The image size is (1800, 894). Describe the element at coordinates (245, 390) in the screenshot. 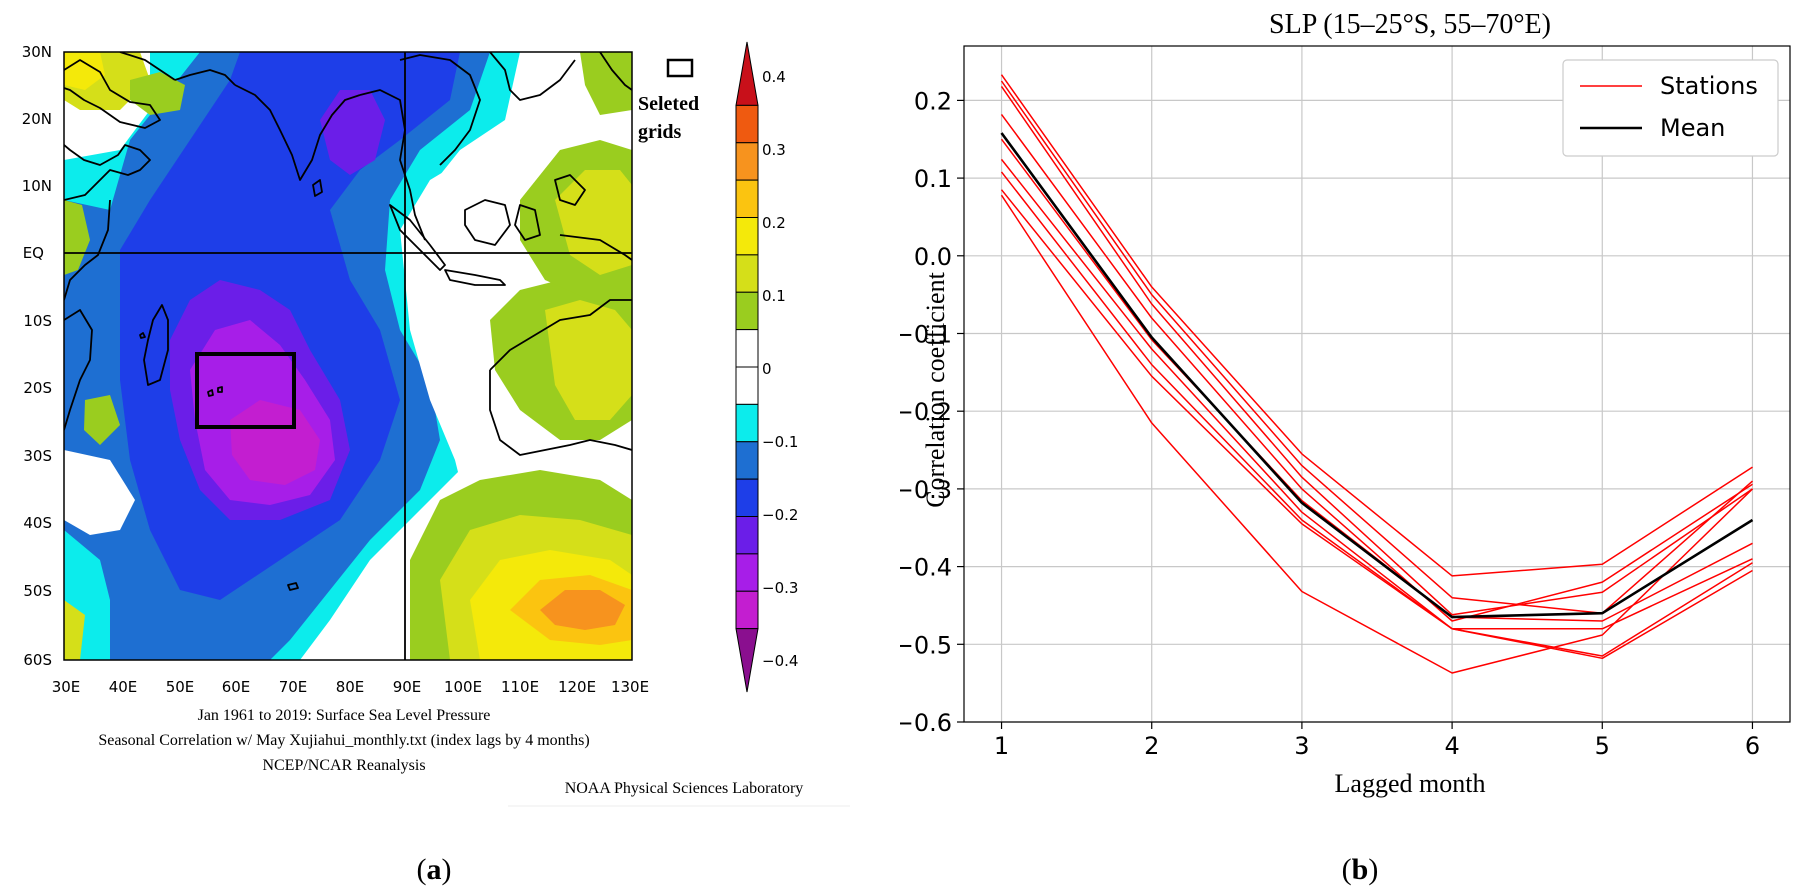

I see `selected-grid-box` at that location.